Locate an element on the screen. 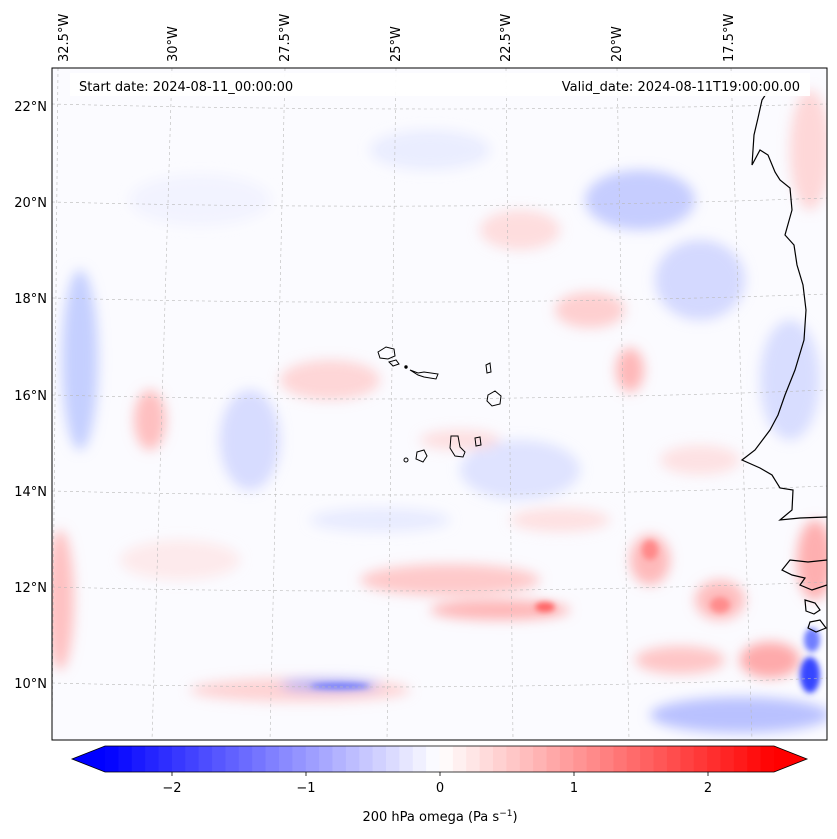  colorbar-label-units: Pa s is located at coordinates (486, 817).